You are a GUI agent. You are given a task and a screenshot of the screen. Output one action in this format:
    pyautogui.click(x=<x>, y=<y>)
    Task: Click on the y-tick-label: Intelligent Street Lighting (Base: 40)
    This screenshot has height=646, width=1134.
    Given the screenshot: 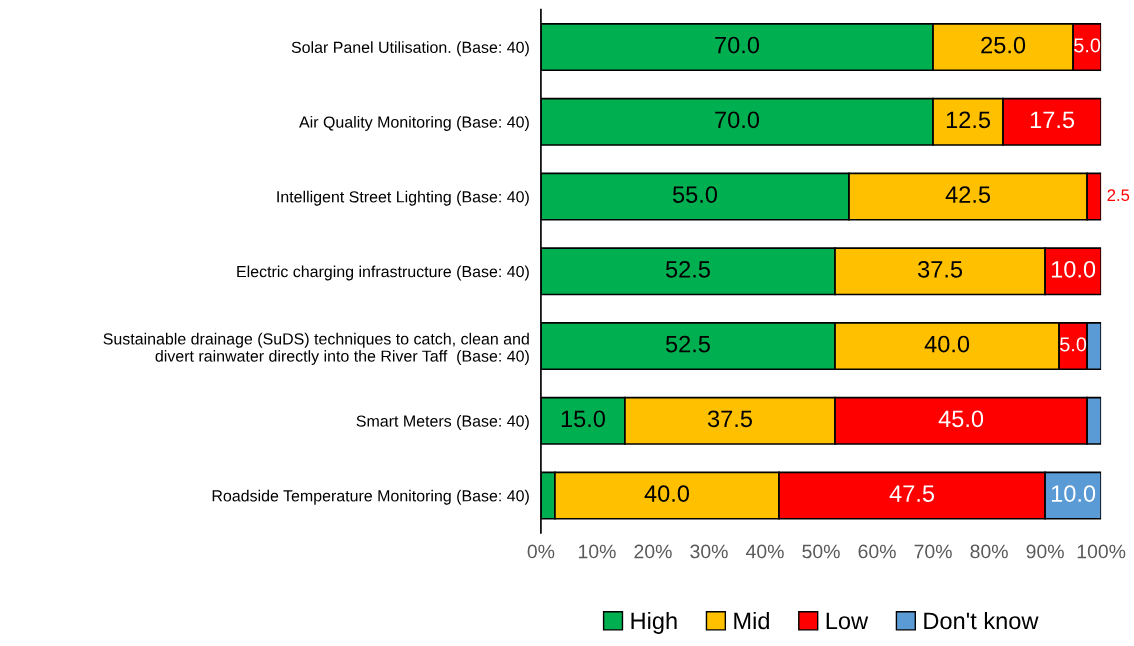 What is the action you would take?
    pyautogui.click(x=403, y=198)
    